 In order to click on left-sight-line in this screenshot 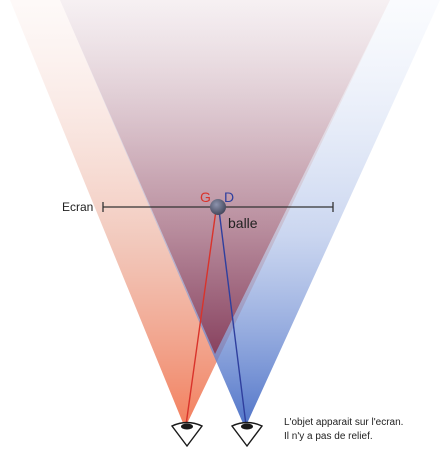, I will do `click(201, 317)`.